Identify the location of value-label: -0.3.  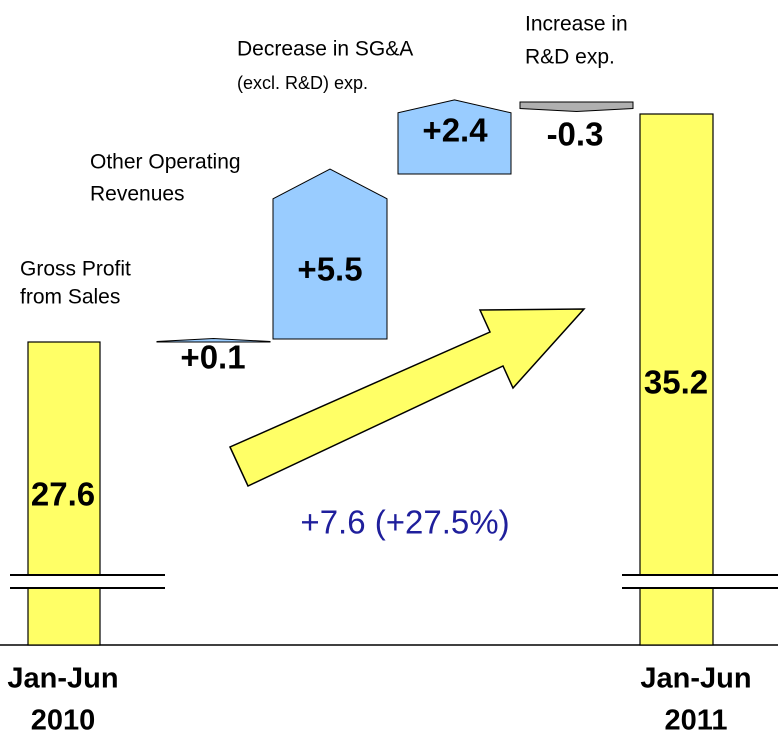
(575, 134).